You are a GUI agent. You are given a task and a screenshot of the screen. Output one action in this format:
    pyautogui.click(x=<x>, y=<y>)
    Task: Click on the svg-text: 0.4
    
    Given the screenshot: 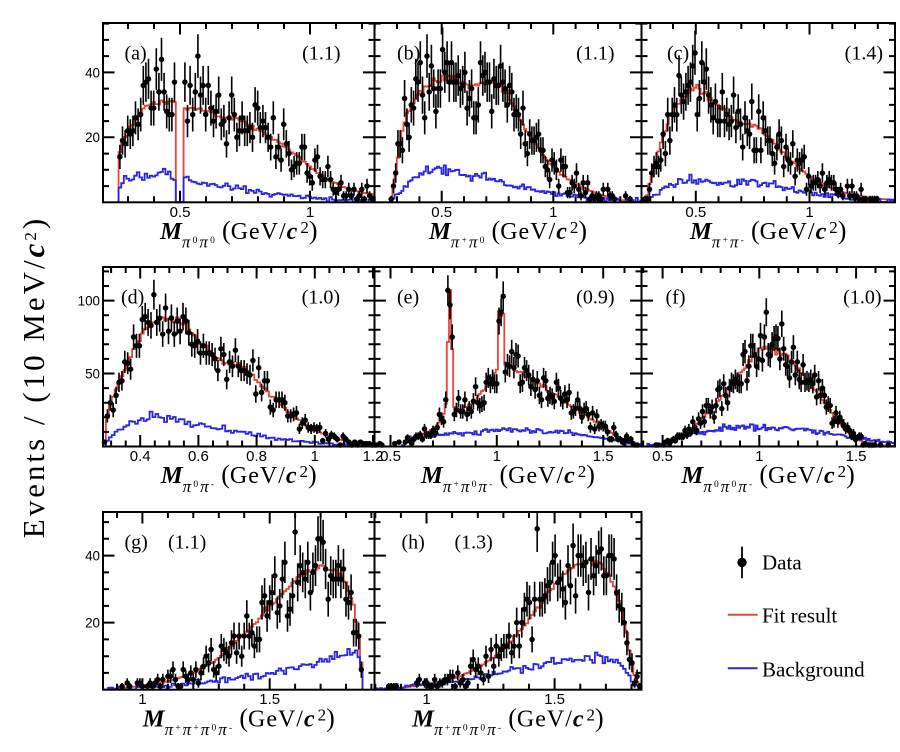 What is the action you would take?
    pyautogui.click(x=140, y=456)
    